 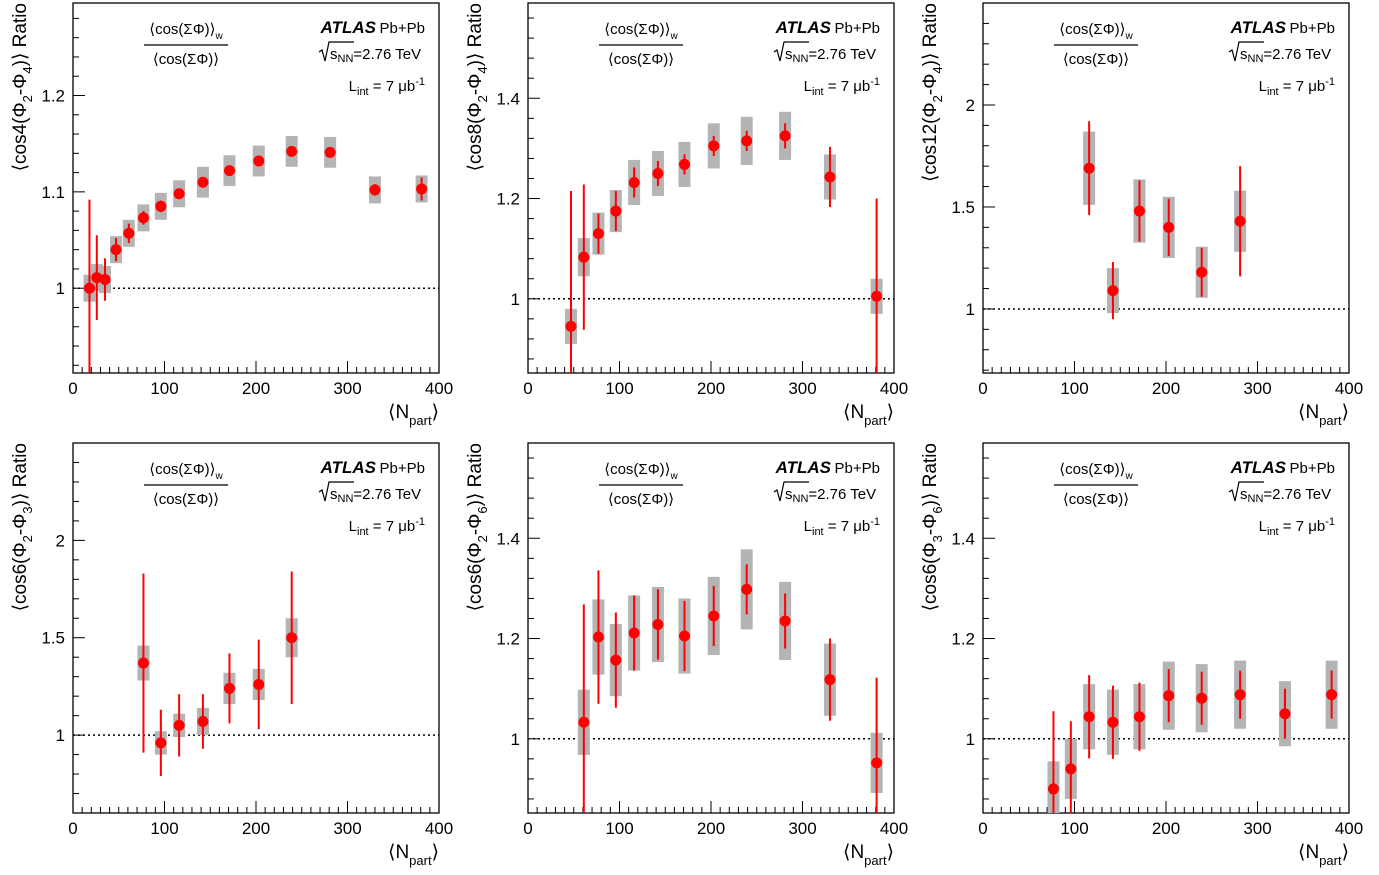 I want to click on y-tick-label: 1.1, so click(x=53, y=192).